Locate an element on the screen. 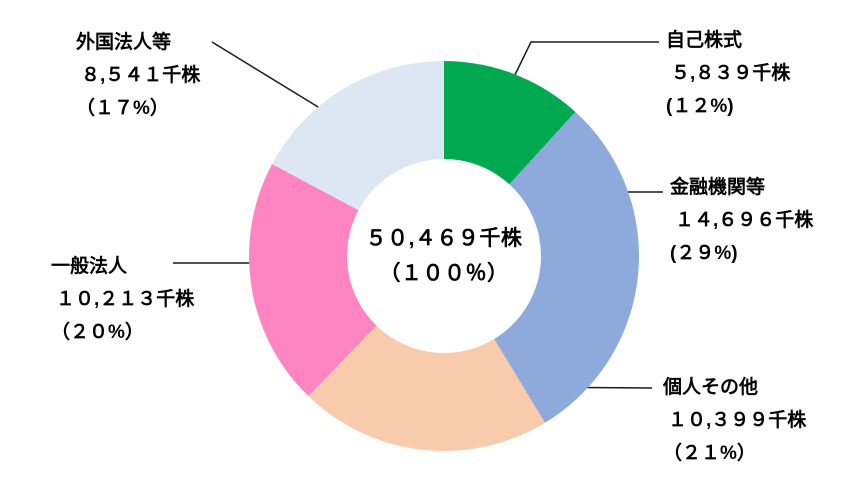 The width and height of the screenshot is (854, 481). slice-name: 自己株式 is located at coordinates (704, 40).